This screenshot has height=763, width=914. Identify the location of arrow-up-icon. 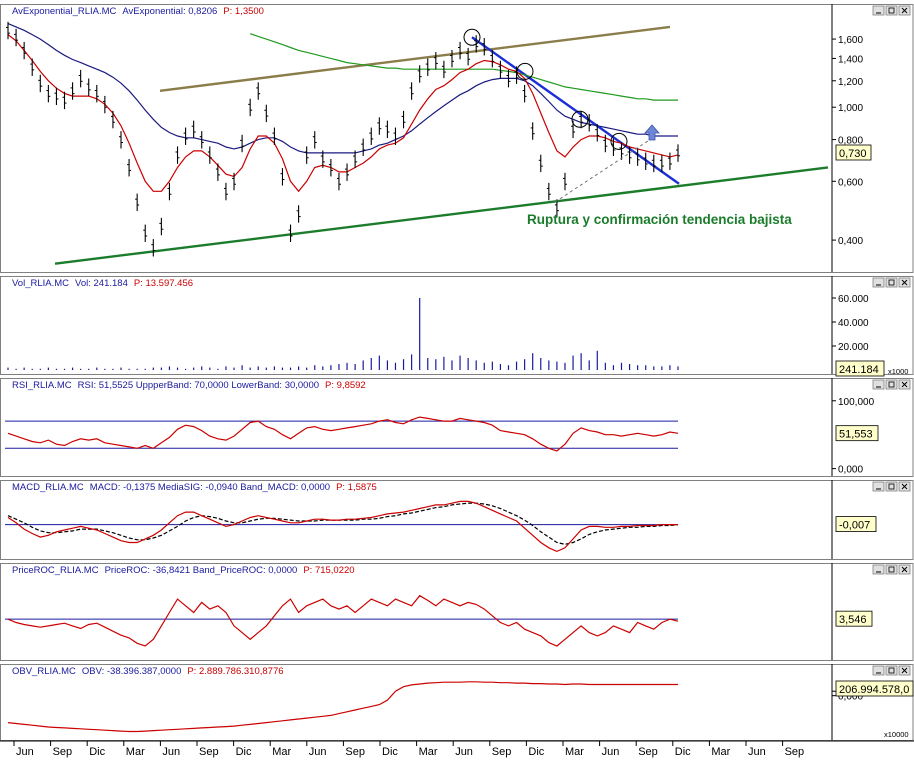
(652, 132).